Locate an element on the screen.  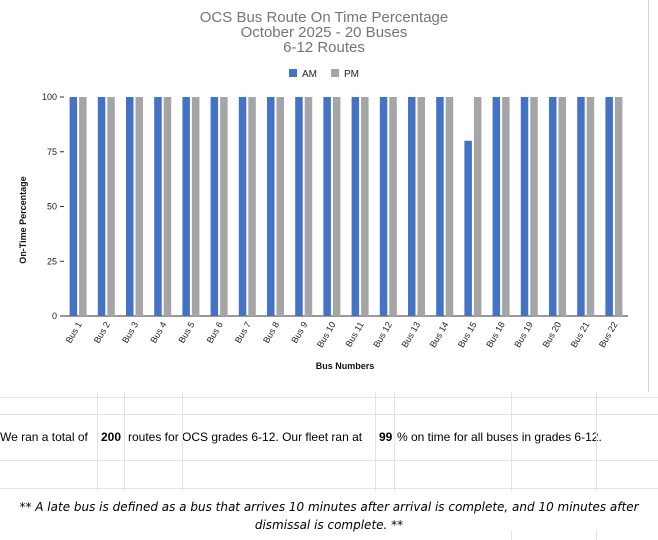
chart-title-line-2: October 2025 - 20 Buses is located at coordinates (324, 32).